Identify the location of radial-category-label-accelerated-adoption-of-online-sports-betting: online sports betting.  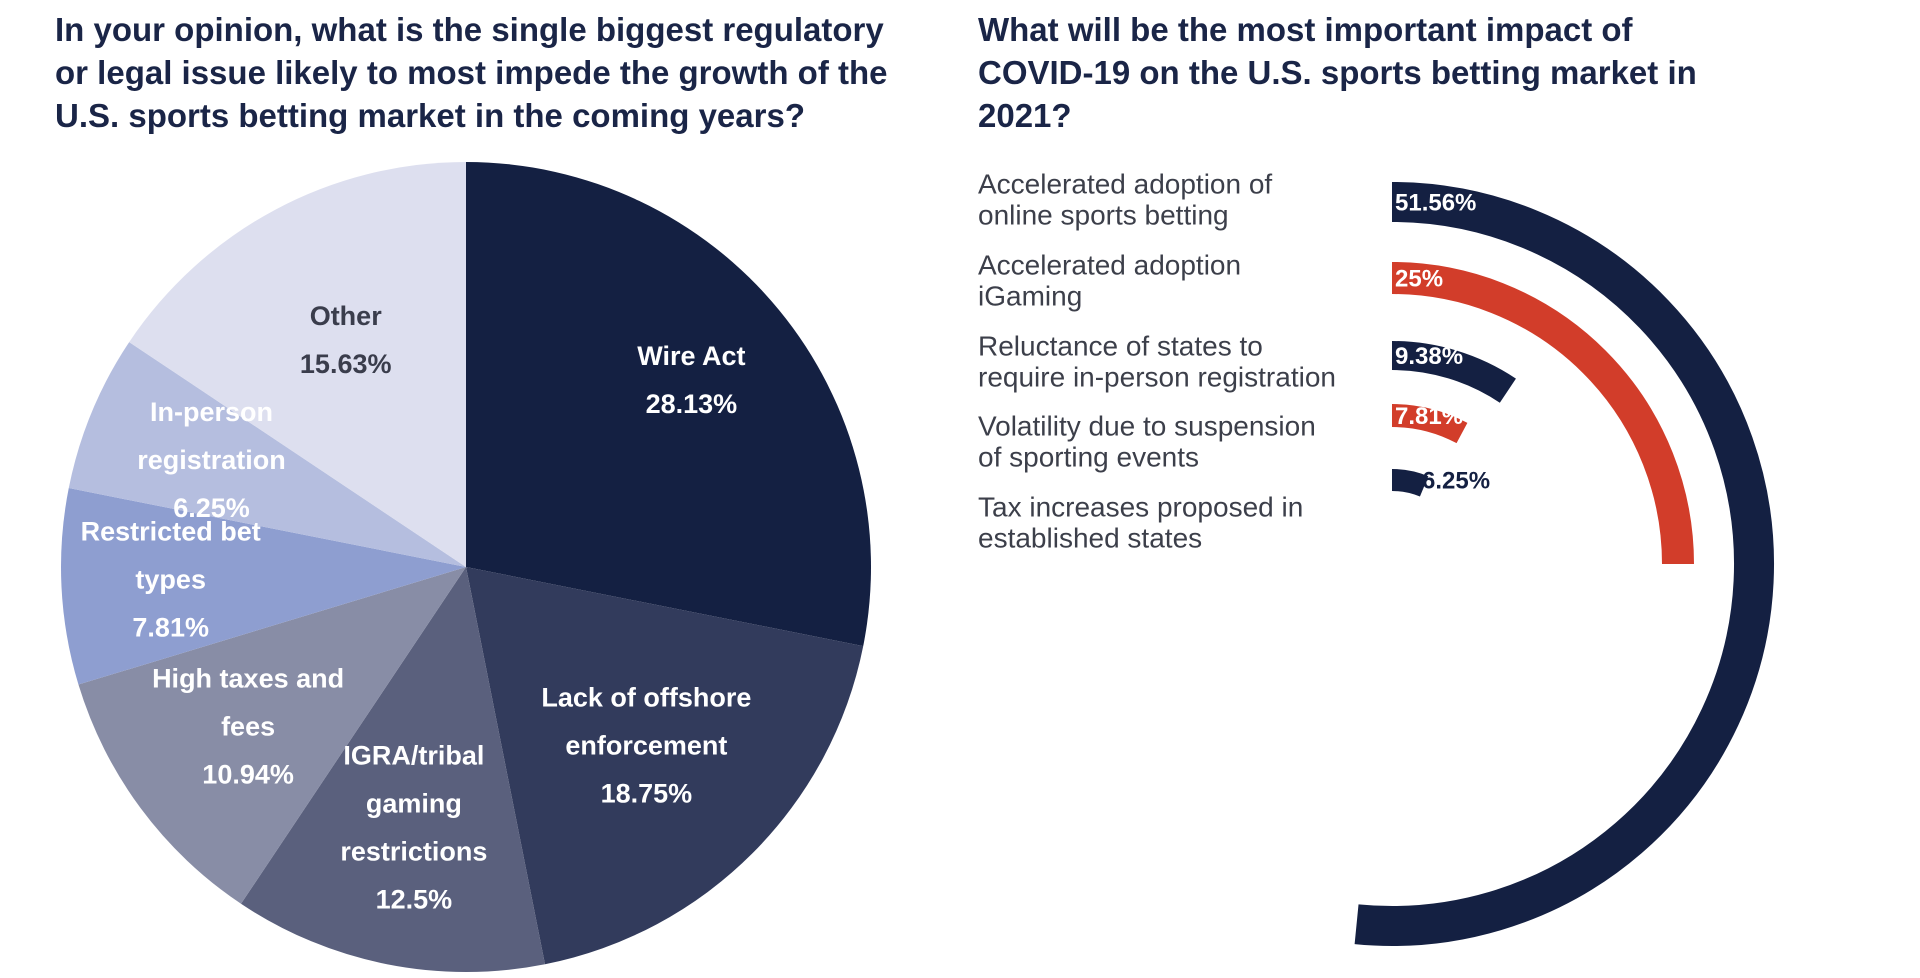
(1103, 214).